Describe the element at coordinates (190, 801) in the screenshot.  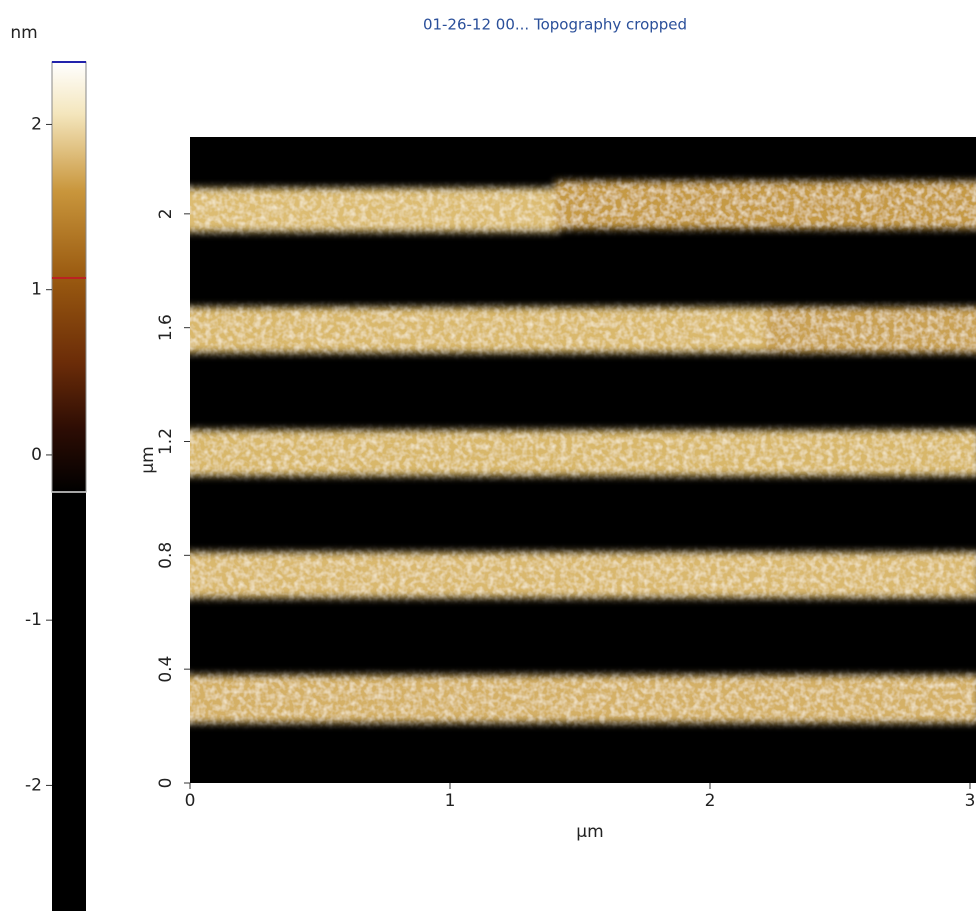
I see `x-tick-label: 0` at that location.